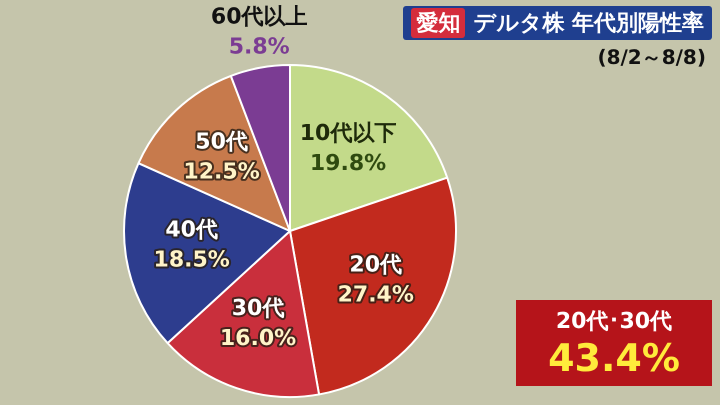 The image size is (720, 405). Describe the element at coordinates (221, 141) in the screenshot. I see `slice-label: 50代` at that location.